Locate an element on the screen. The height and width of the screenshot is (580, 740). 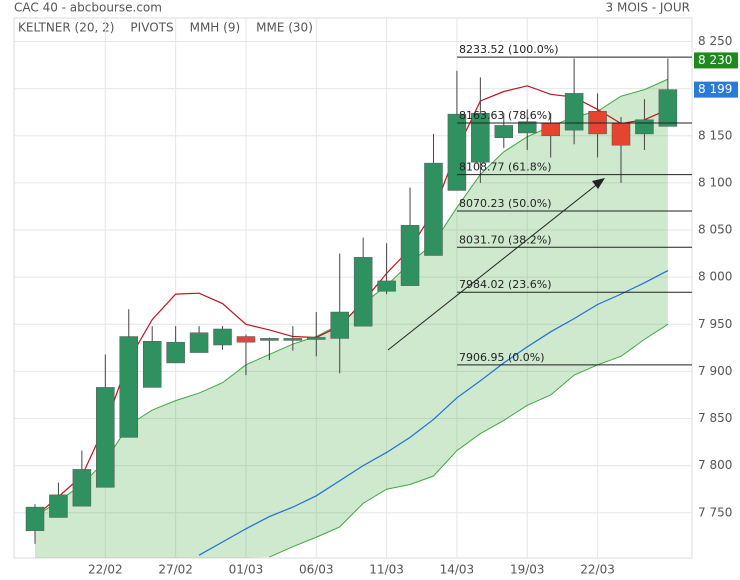
x-tick-label: 14/03 is located at coordinates (457, 570).